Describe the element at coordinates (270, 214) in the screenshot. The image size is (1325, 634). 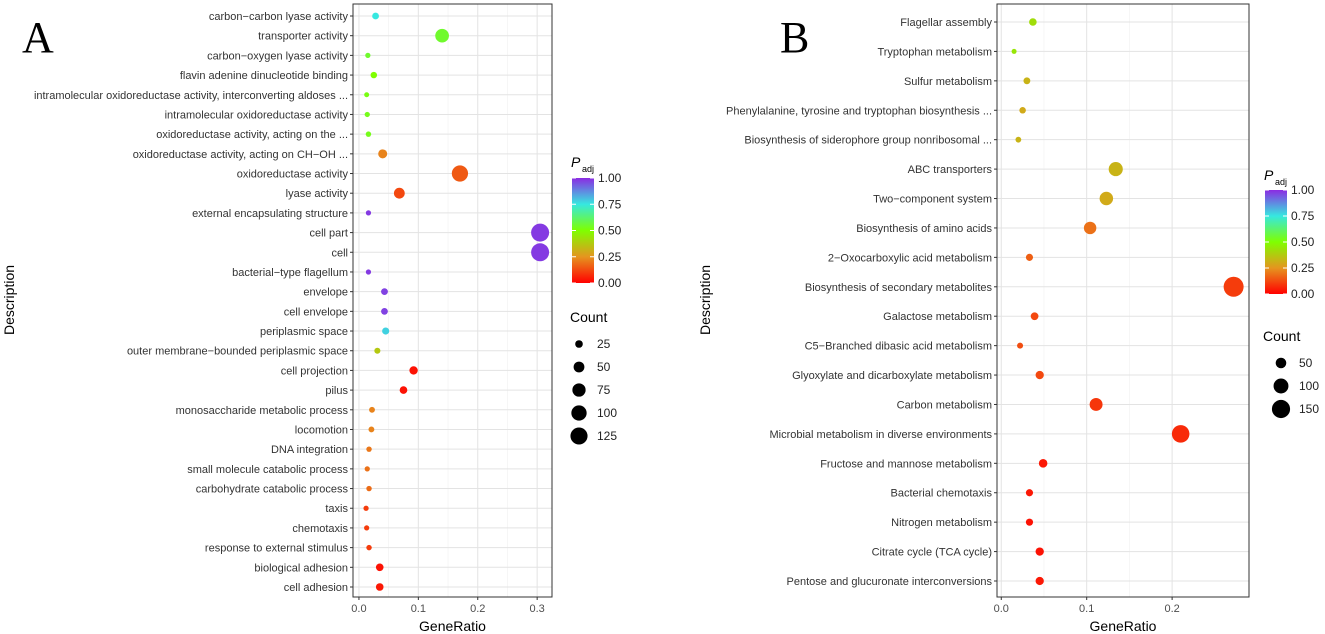
I see `y-tick-label-a: external encapsulating structure` at that location.